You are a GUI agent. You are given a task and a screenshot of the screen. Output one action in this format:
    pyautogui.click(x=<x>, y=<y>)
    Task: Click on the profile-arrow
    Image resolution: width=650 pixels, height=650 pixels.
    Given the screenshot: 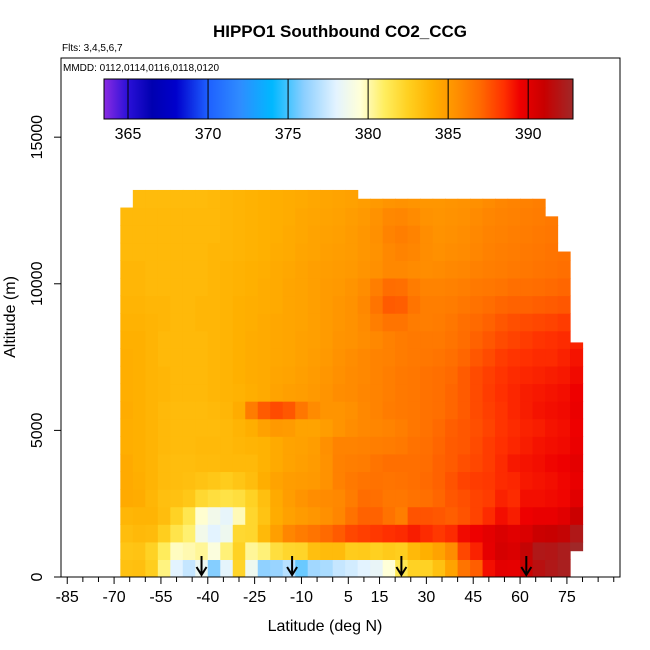 What is the action you would take?
    pyautogui.click(x=526, y=566)
    